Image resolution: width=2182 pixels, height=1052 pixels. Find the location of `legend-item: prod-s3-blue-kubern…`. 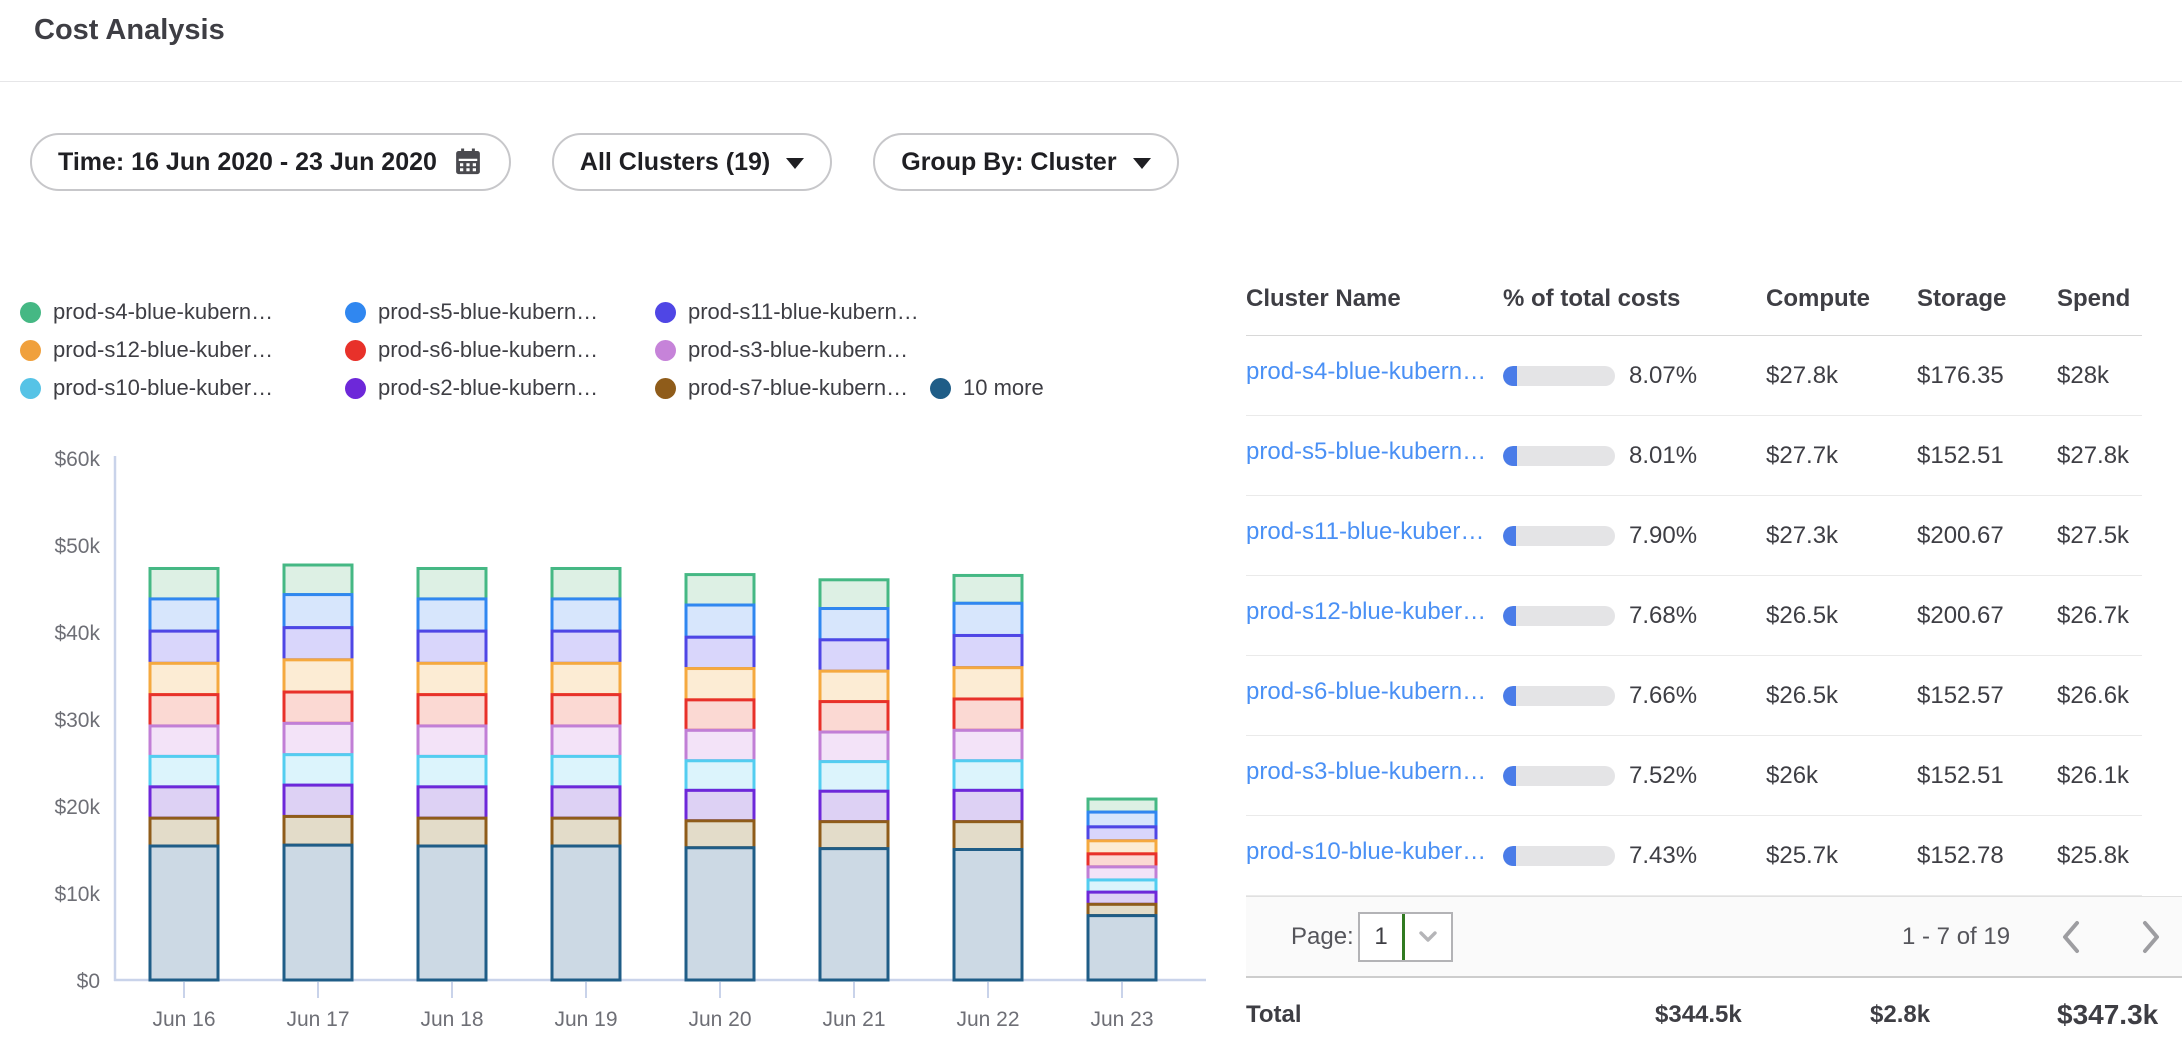

legend-item: prod-s3-blue-kubern… is located at coordinates (792, 350).